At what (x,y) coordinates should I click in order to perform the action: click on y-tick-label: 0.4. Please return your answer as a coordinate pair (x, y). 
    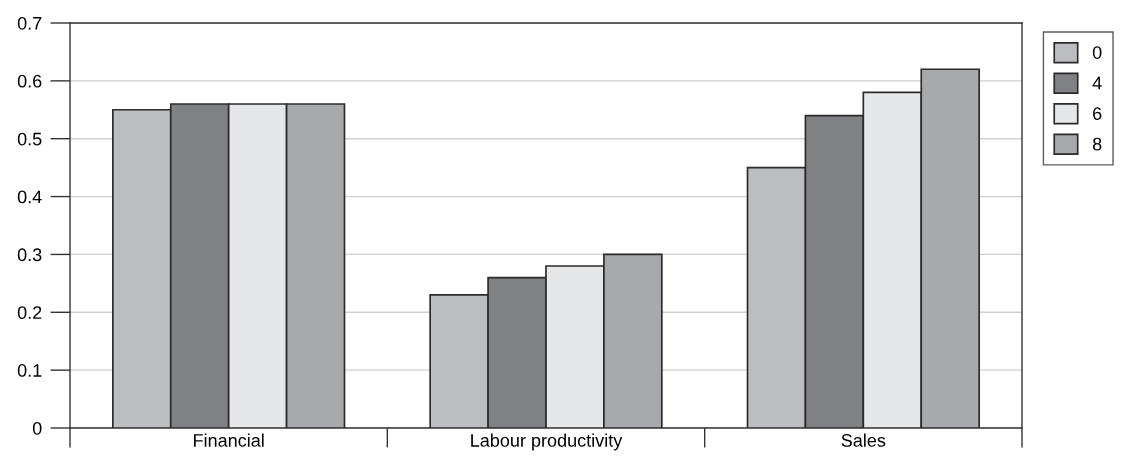
    Looking at the image, I should click on (29, 197).